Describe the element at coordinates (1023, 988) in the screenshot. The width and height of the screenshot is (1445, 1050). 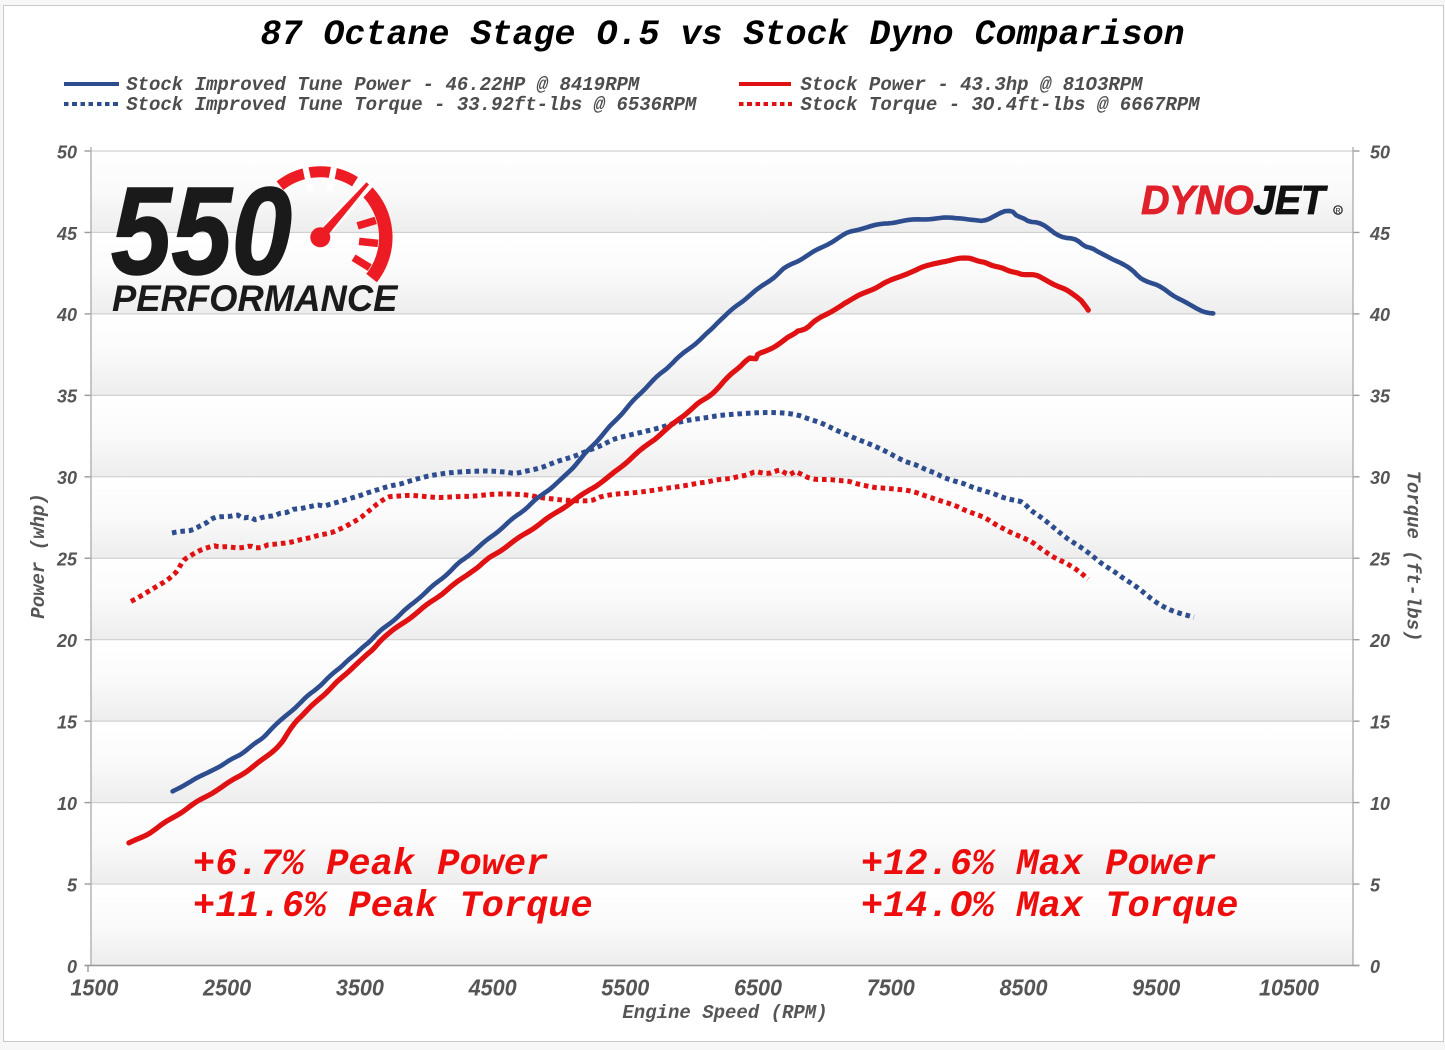
I see `svg-text: 8500` at that location.